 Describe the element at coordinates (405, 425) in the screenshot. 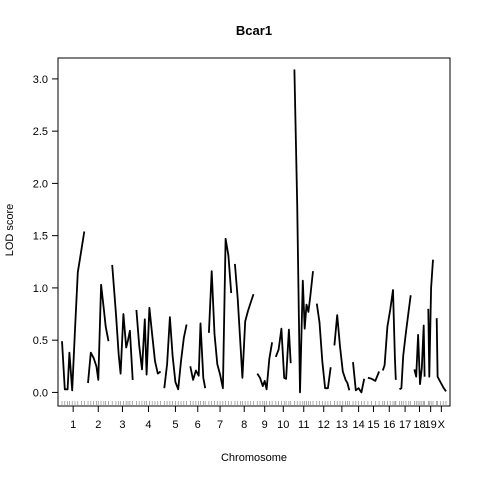

I see `x-tick-label-chr-17: 17` at that location.